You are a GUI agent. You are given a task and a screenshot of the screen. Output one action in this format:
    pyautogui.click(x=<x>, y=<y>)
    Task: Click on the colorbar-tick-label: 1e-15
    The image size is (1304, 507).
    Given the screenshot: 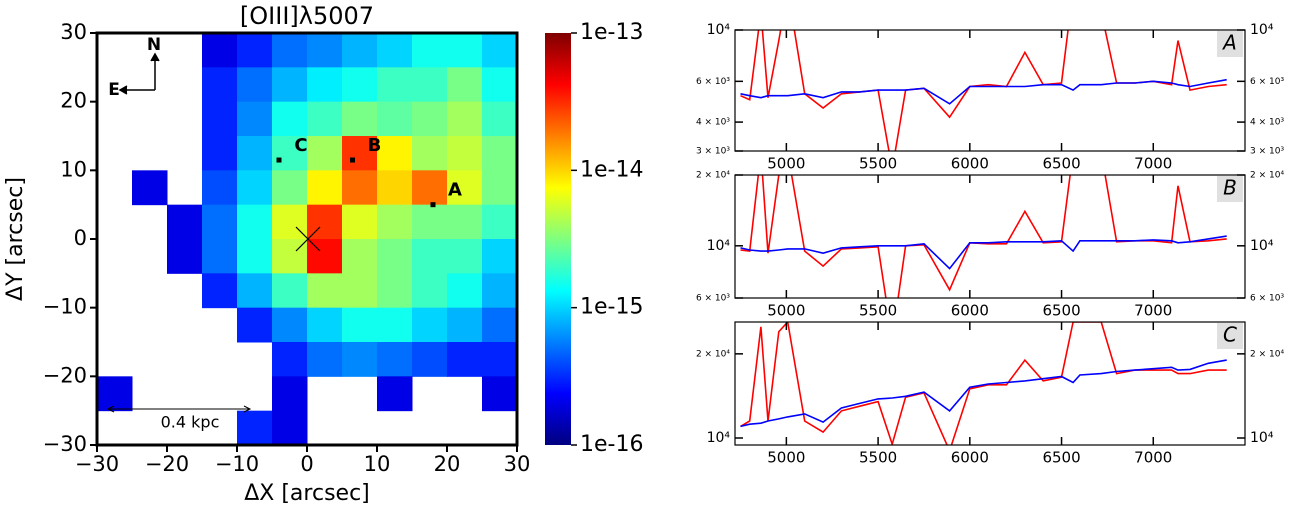 What is the action you would take?
    pyautogui.click(x=611, y=307)
    